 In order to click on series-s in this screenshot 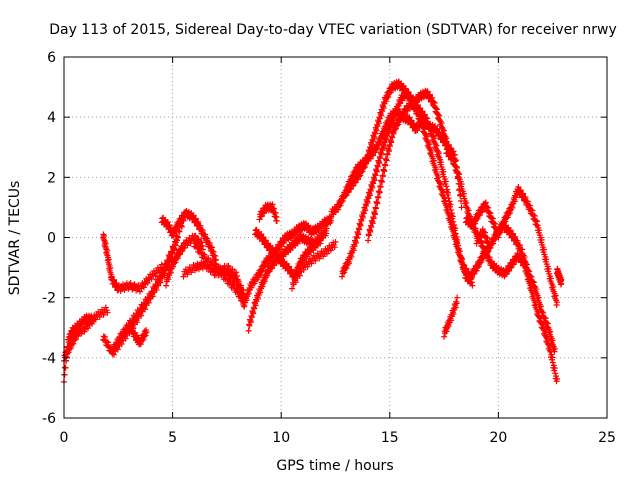, I will do `click(418, 180)`.